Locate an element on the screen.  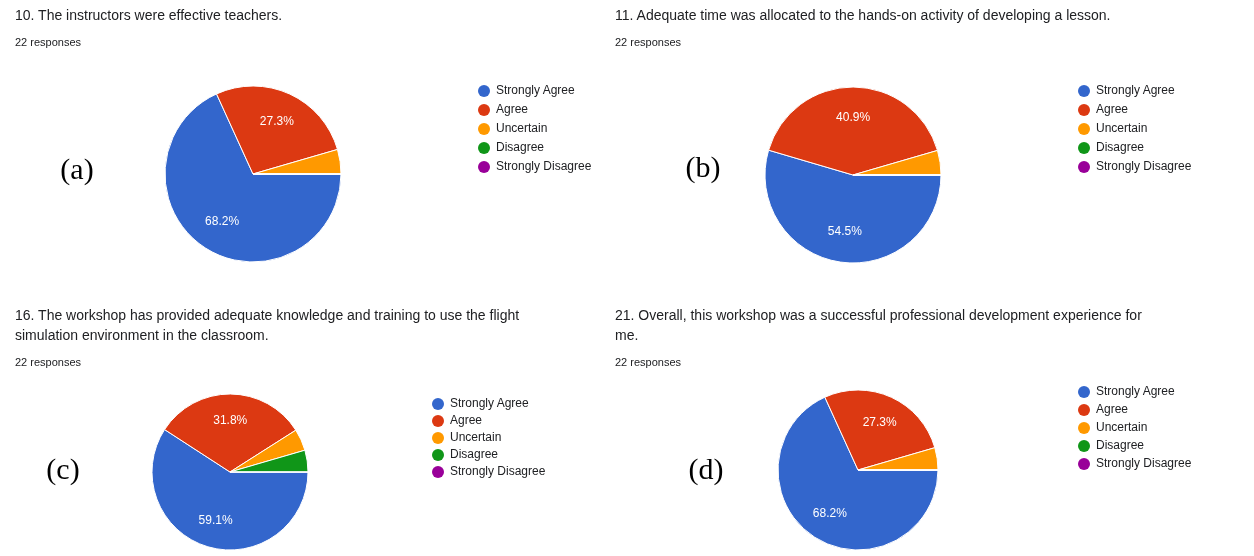
data-label: 59.1% is located at coordinates (215, 519).